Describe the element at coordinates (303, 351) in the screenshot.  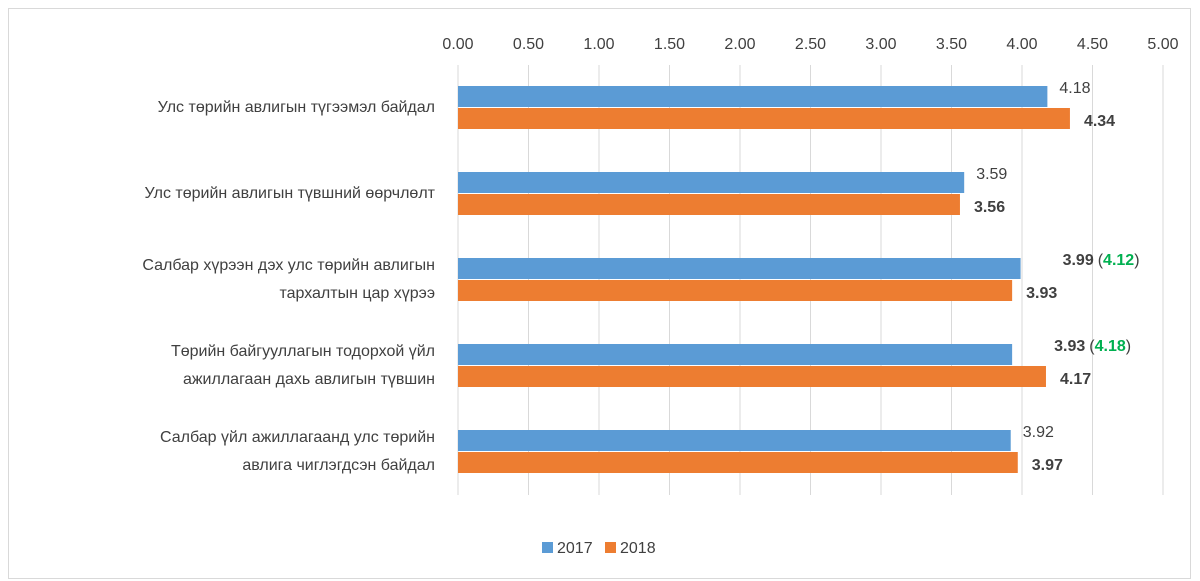
I see `category-label: Төрийн байгууллагын тодорхой үйл` at that location.